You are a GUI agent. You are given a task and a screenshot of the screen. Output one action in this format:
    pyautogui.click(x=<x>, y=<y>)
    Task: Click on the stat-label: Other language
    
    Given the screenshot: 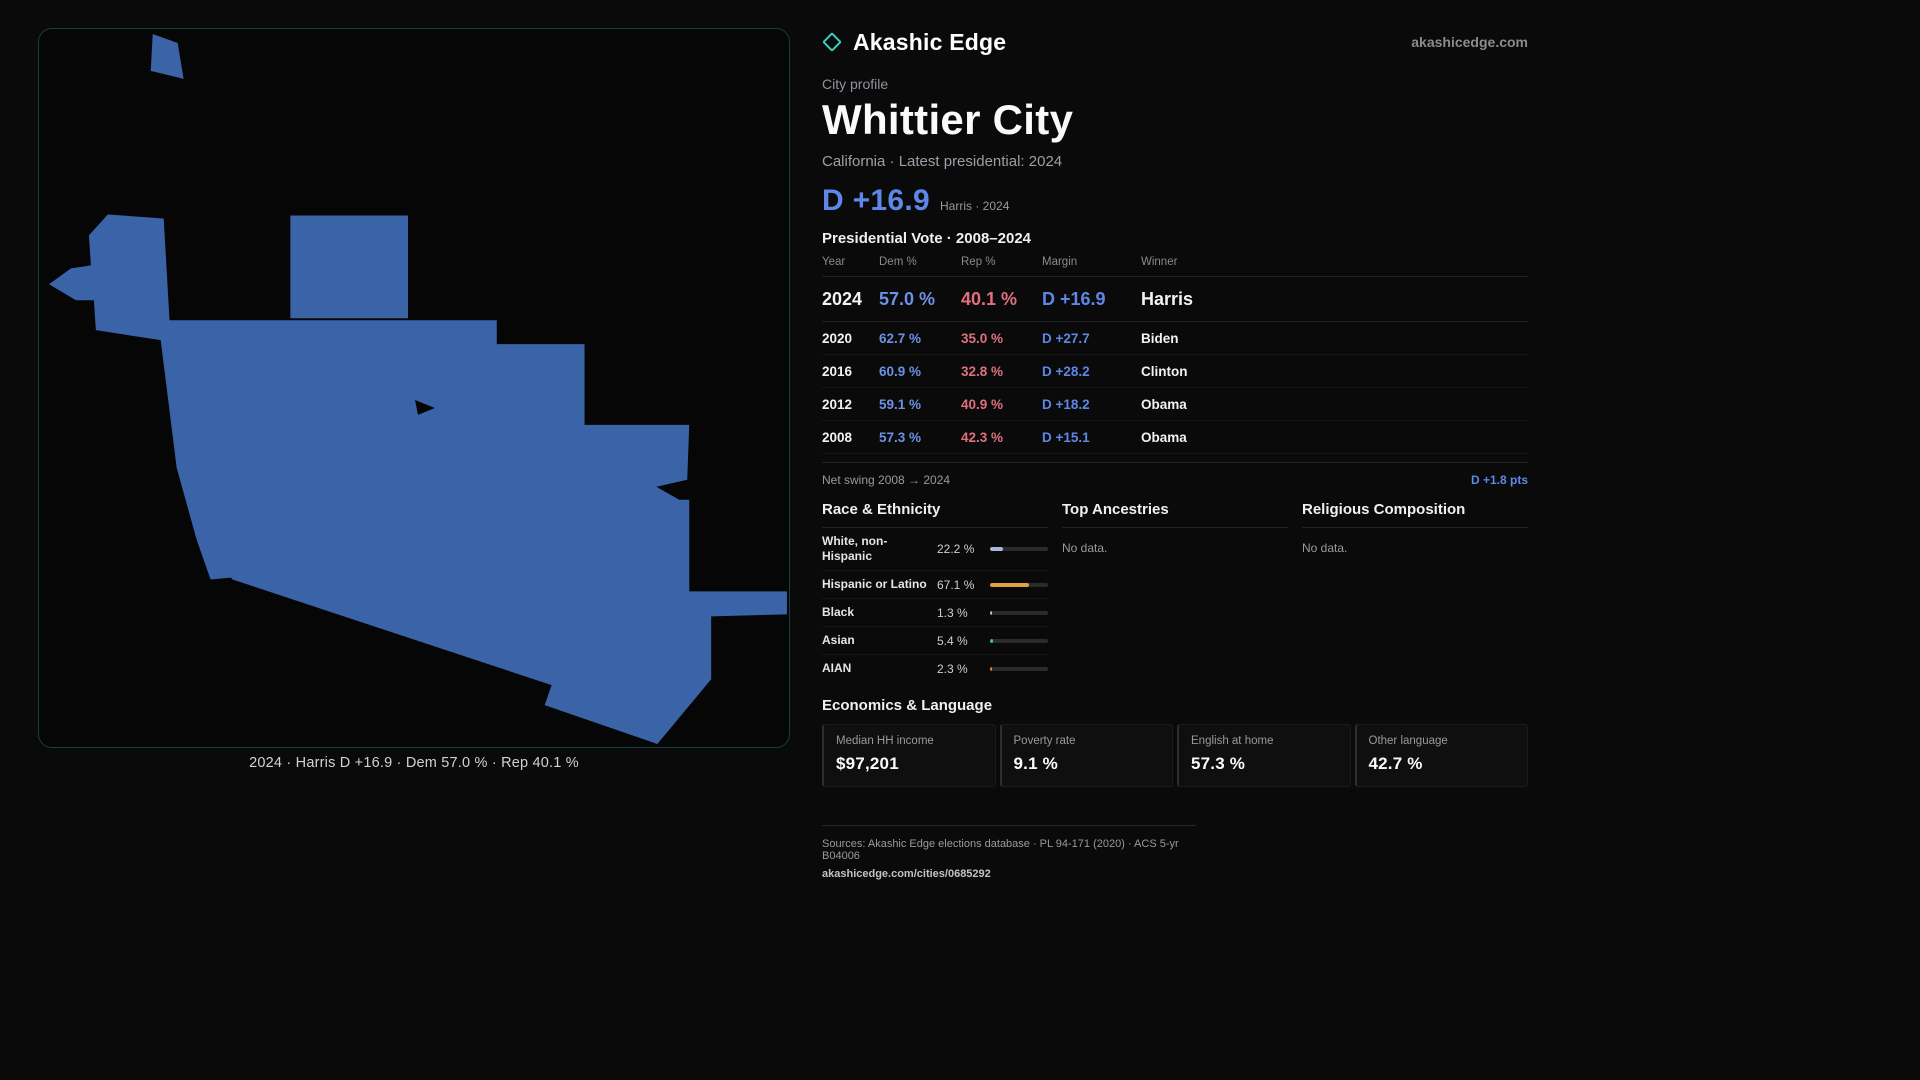 What is the action you would take?
    pyautogui.click(x=1408, y=741)
    